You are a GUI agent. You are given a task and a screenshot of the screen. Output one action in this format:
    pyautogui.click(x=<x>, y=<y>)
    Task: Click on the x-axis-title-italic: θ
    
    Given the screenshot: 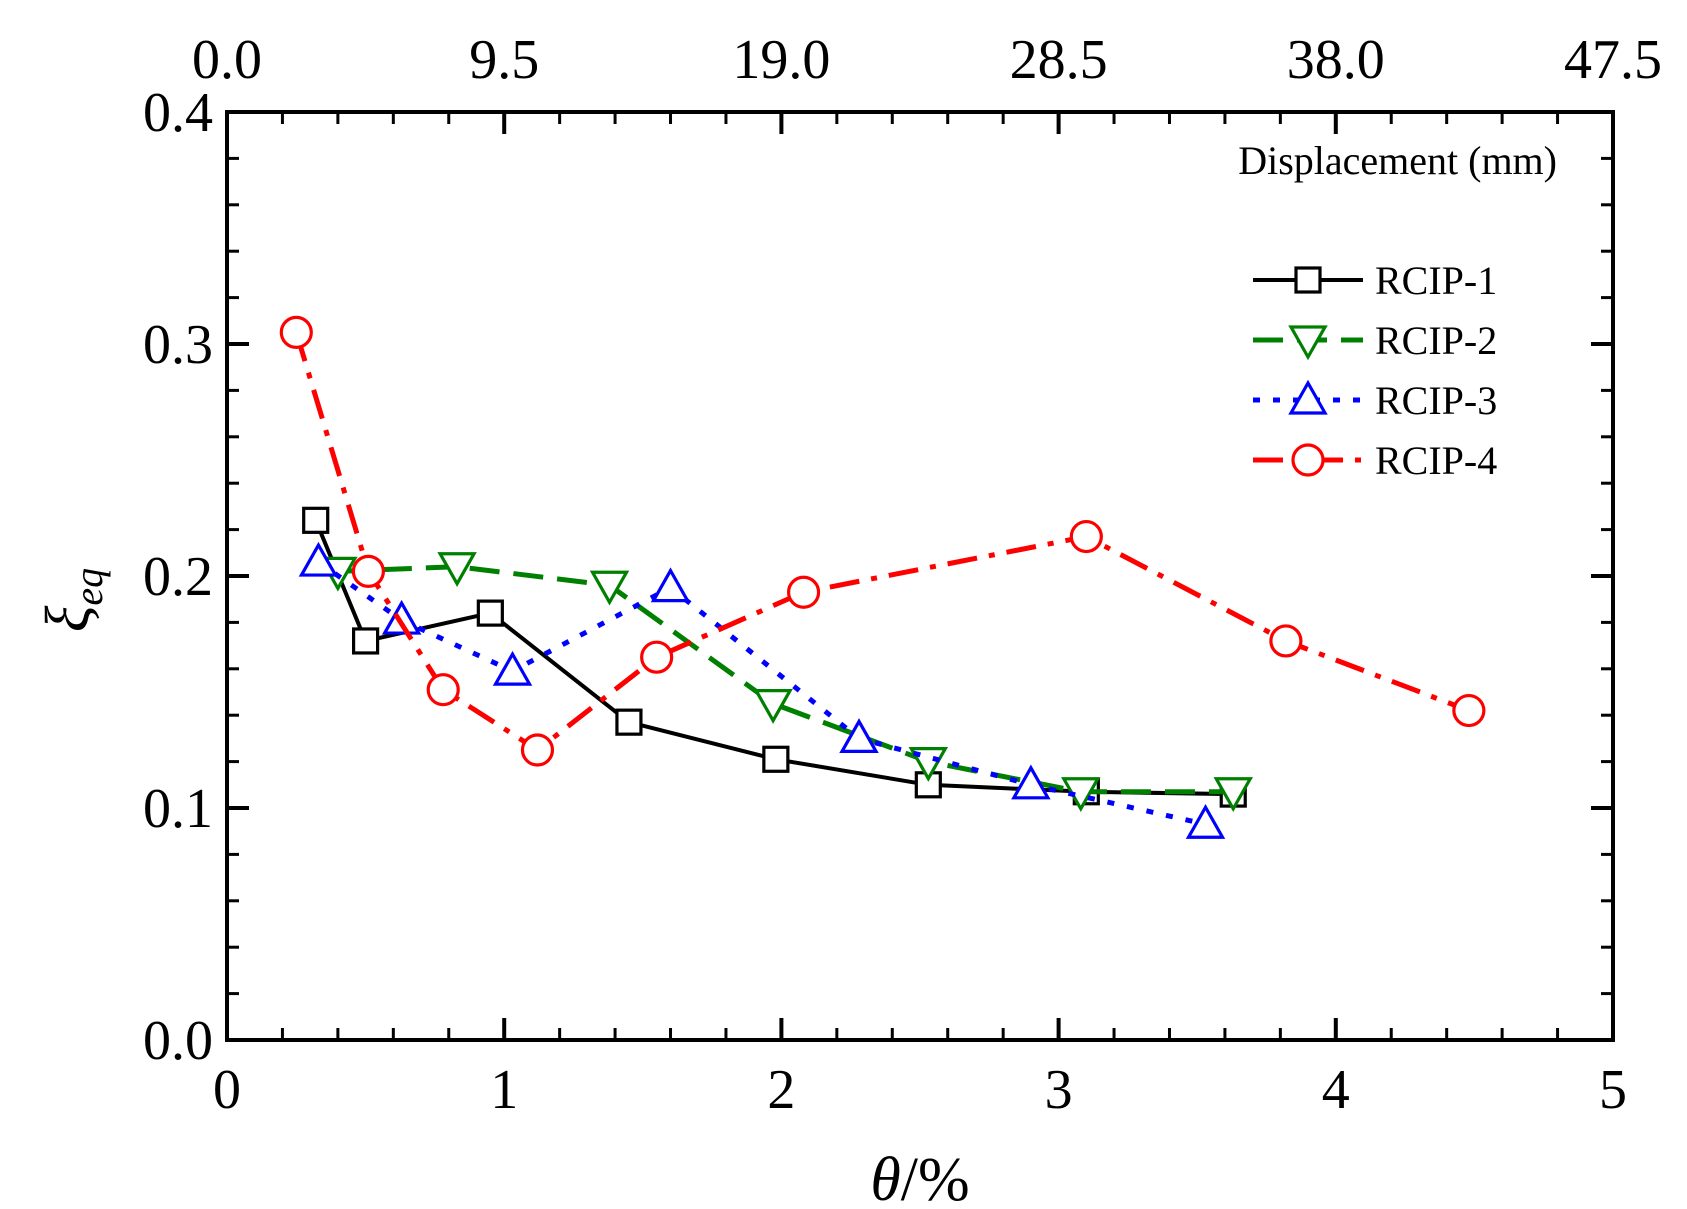 What is the action you would take?
    pyautogui.click(x=885, y=1177)
    